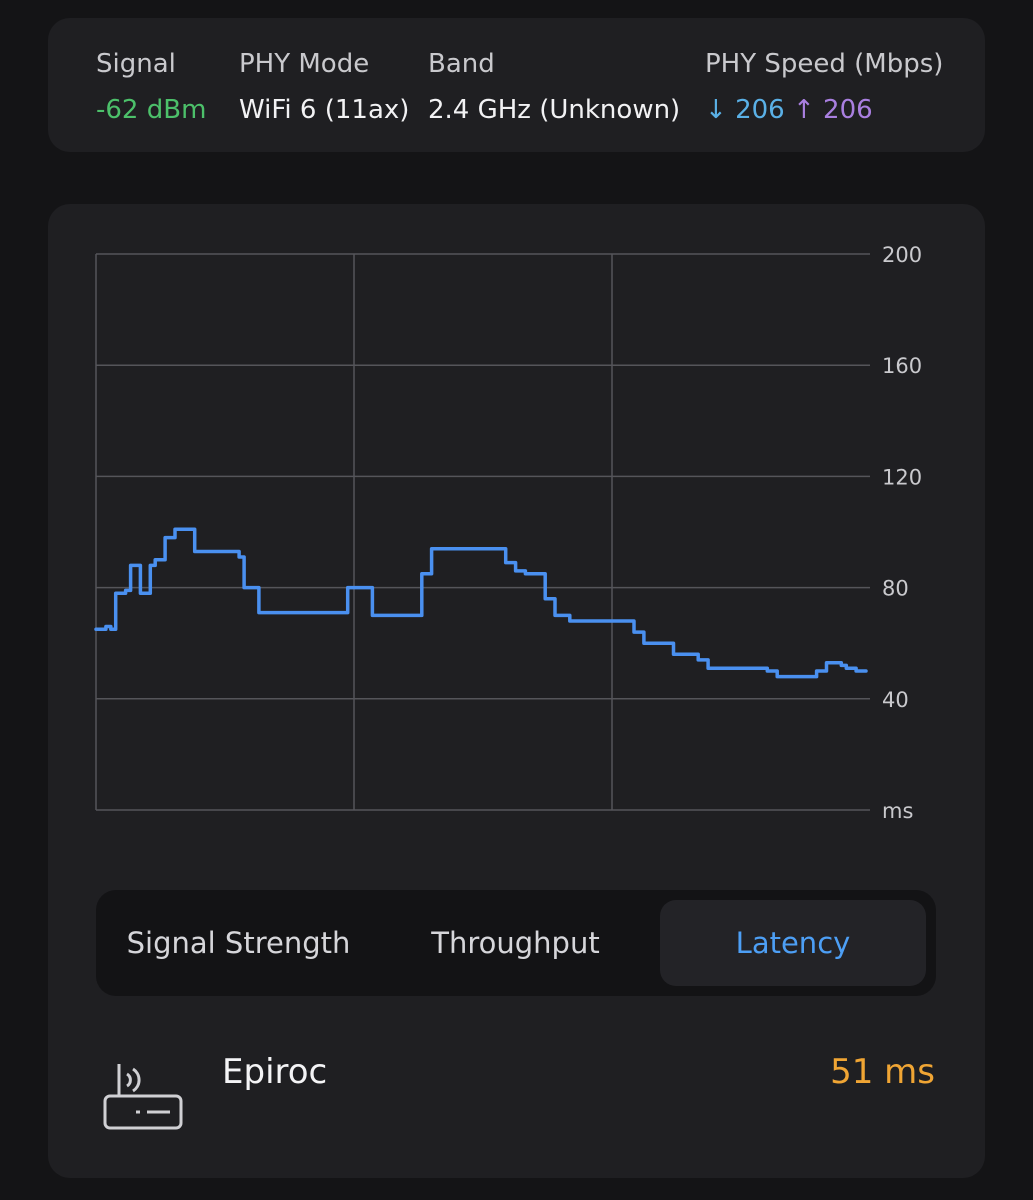 The width and height of the screenshot is (1033, 1200). I want to click on y-tick-label: ms, so click(897, 811).